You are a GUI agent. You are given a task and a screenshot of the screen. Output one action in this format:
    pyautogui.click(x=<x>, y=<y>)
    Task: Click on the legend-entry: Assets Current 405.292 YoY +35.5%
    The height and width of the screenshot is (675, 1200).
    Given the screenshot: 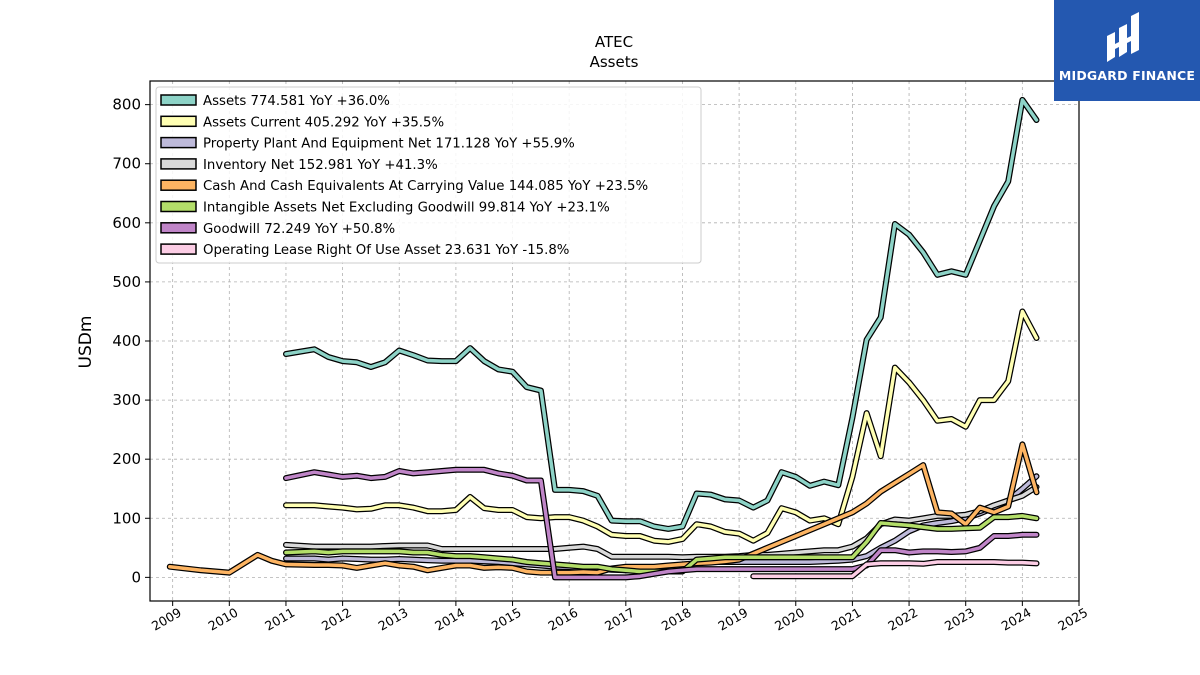 What is the action you would take?
    pyautogui.click(x=323, y=122)
    